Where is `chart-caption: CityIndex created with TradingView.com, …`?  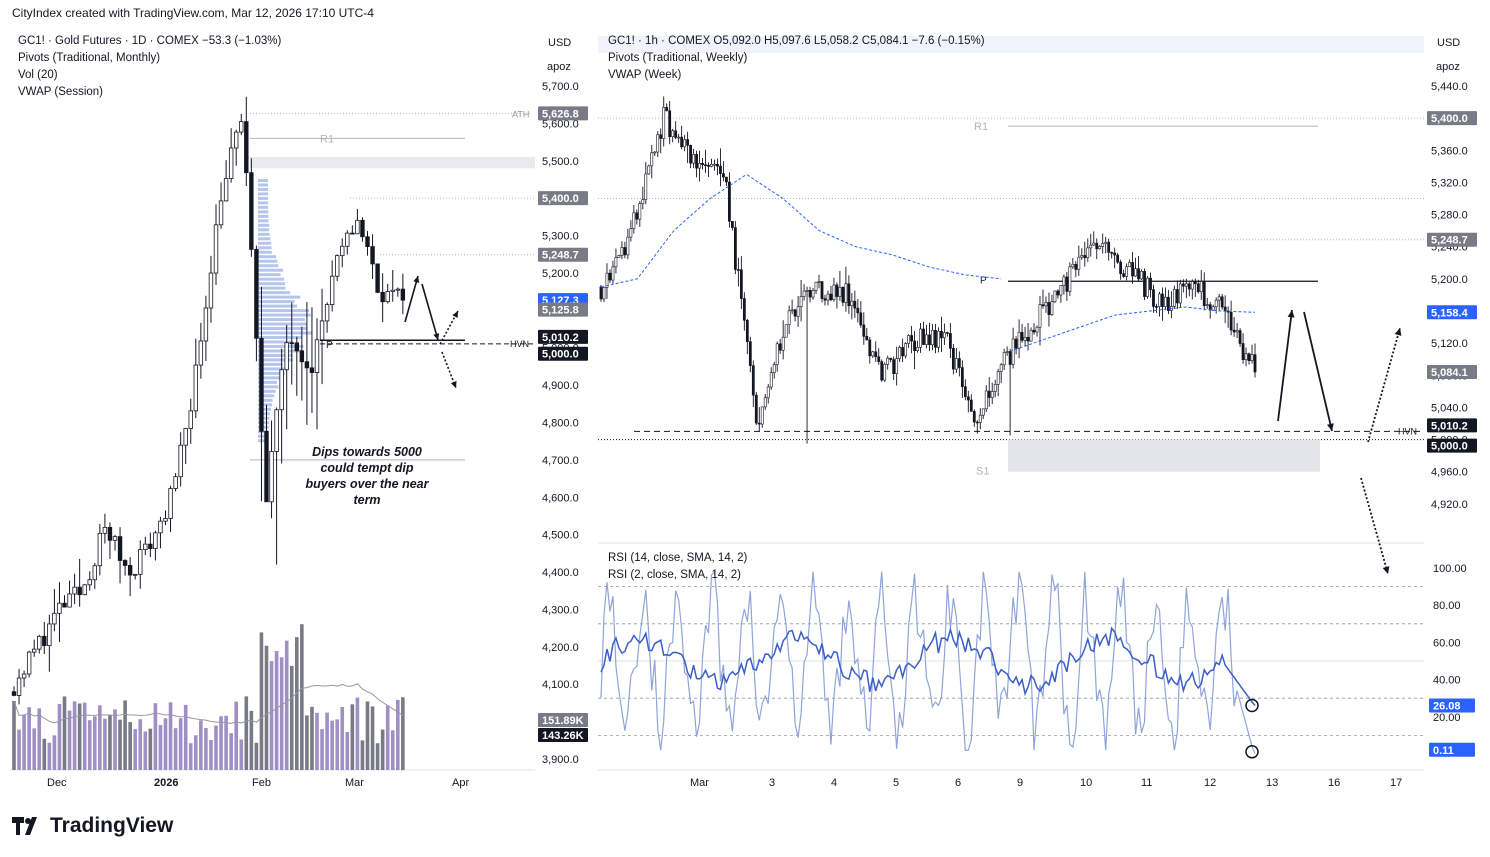
chart-caption: CityIndex created with TradingView.com, … is located at coordinates (193, 13).